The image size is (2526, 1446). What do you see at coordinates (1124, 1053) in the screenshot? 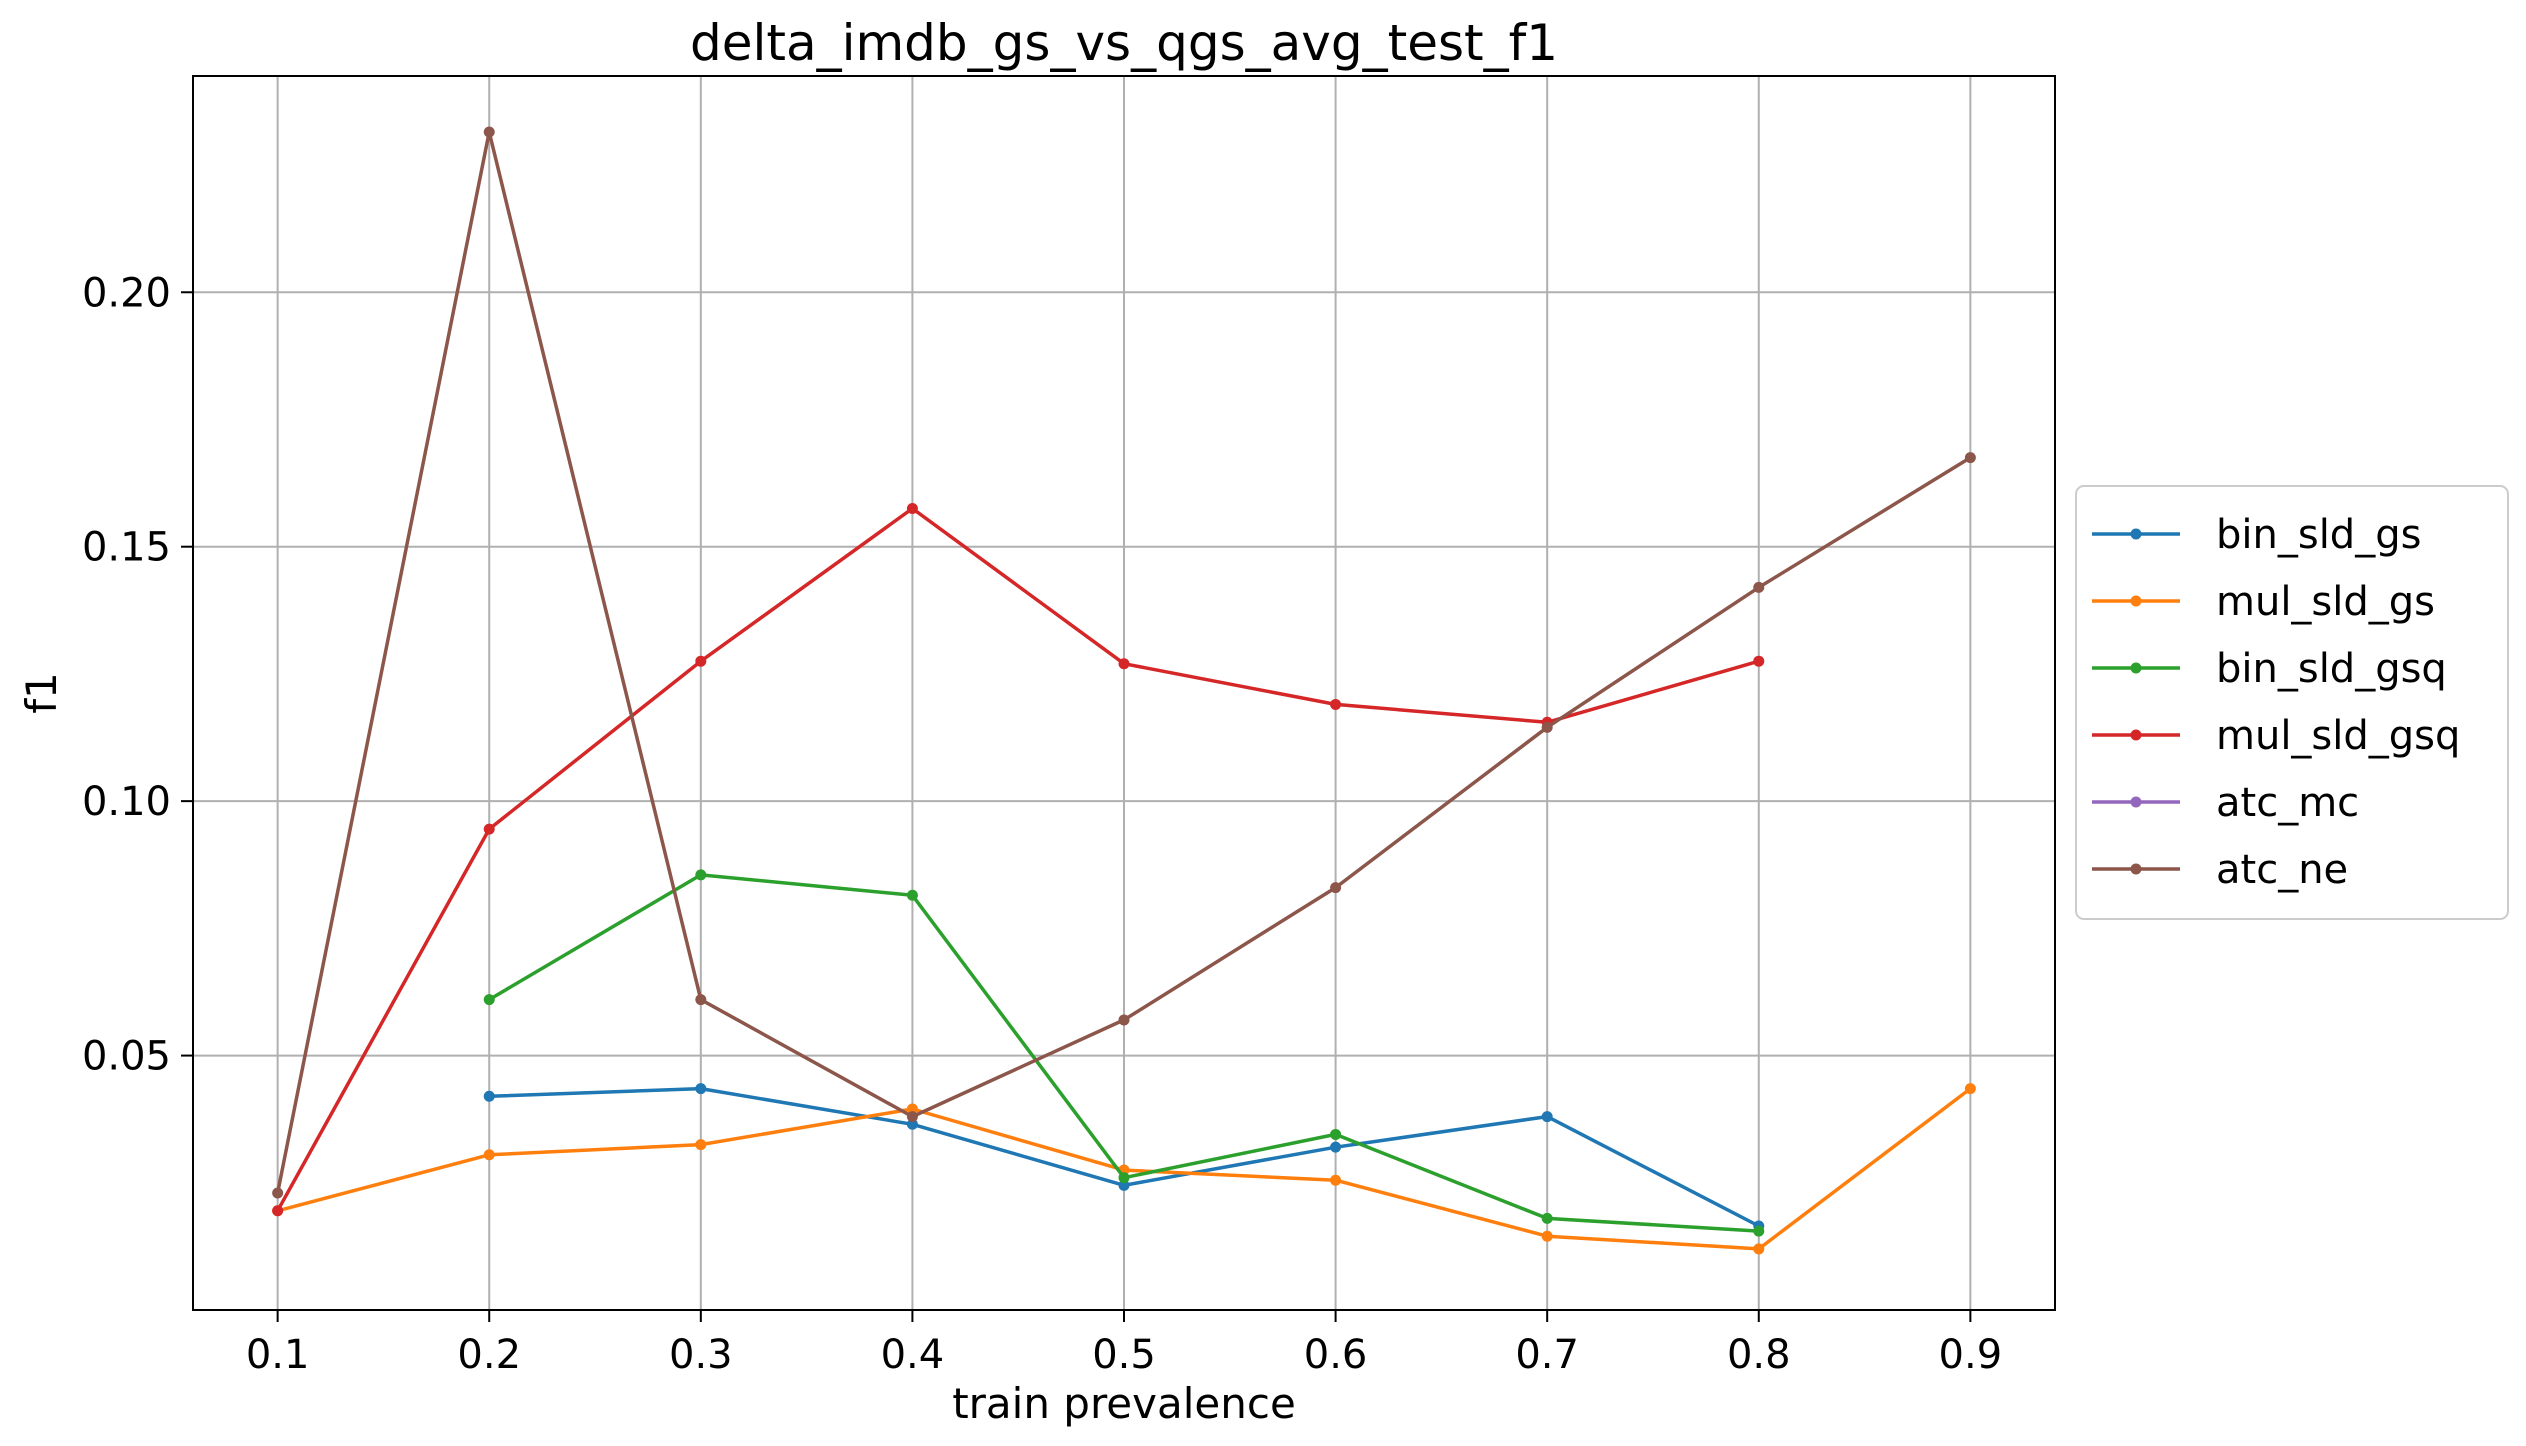
I see `series-bin_sld_gsq` at bounding box center [1124, 1053].